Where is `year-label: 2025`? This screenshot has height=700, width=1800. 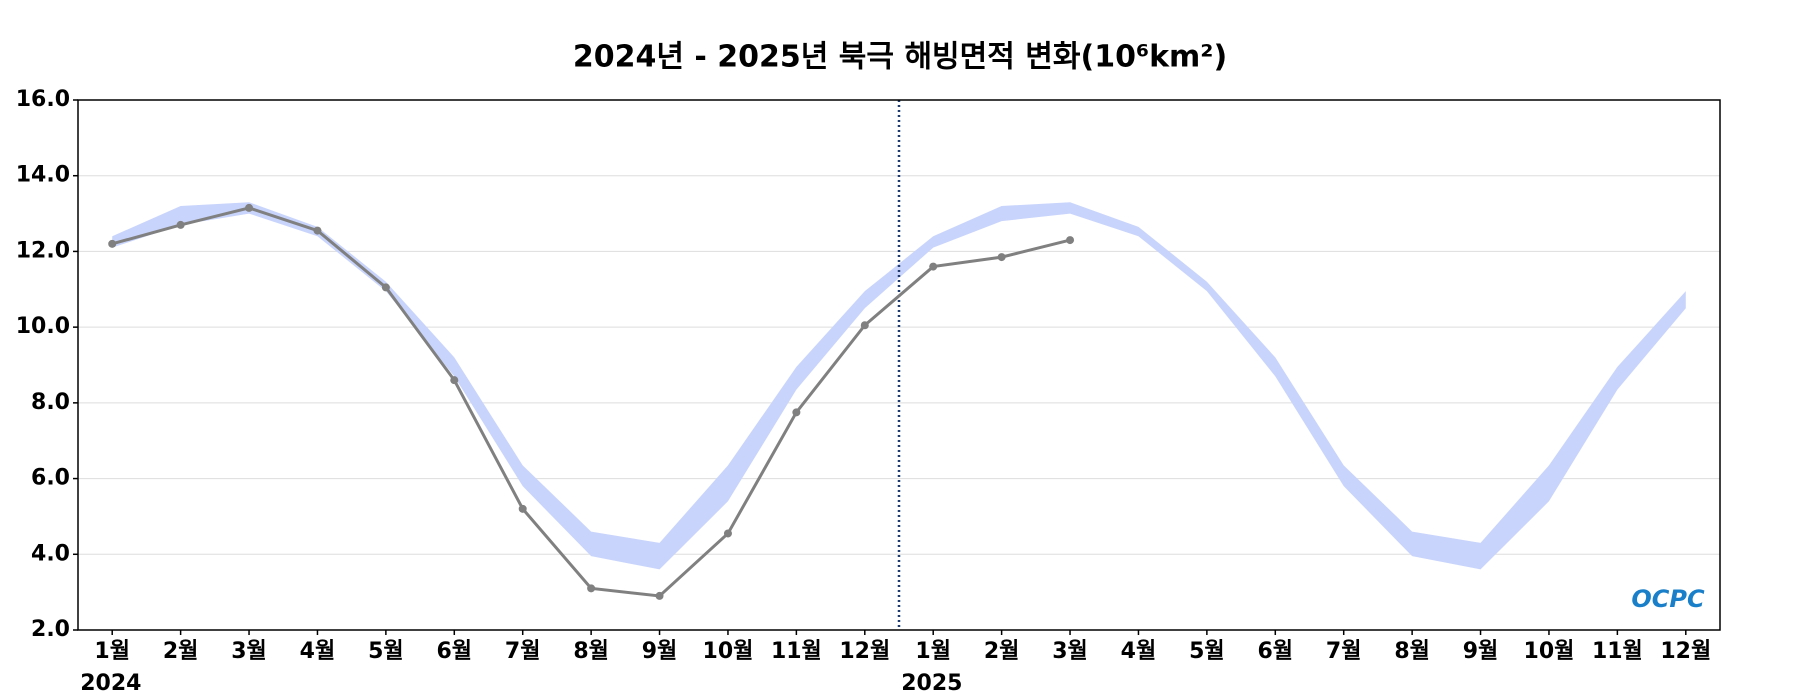 year-label: 2025 is located at coordinates (931, 683).